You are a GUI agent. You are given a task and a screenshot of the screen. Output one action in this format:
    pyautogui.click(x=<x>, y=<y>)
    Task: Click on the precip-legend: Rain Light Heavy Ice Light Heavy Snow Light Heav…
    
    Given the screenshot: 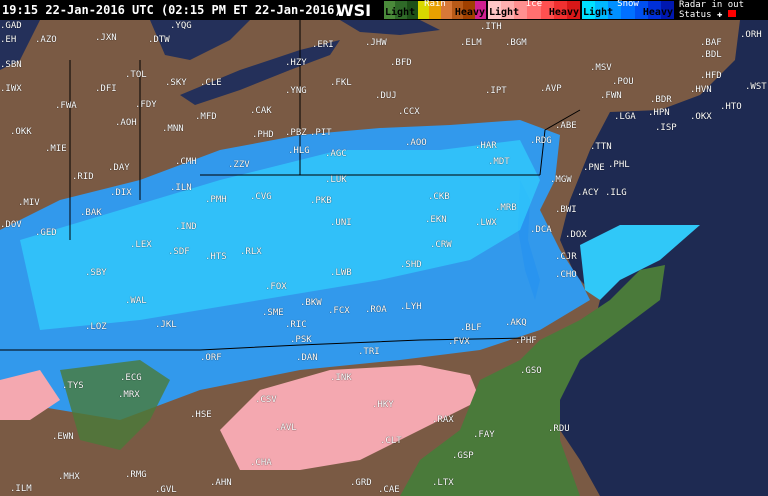 What is the action you would take?
    pyautogui.click(x=530, y=9)
    